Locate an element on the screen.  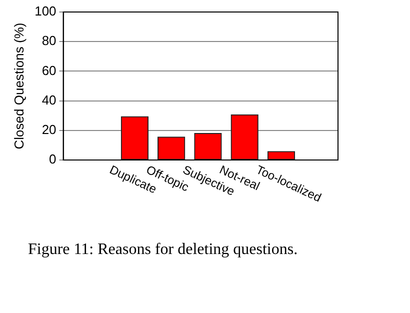
y-tick-label: 0 is located at coordinates (52, 159).